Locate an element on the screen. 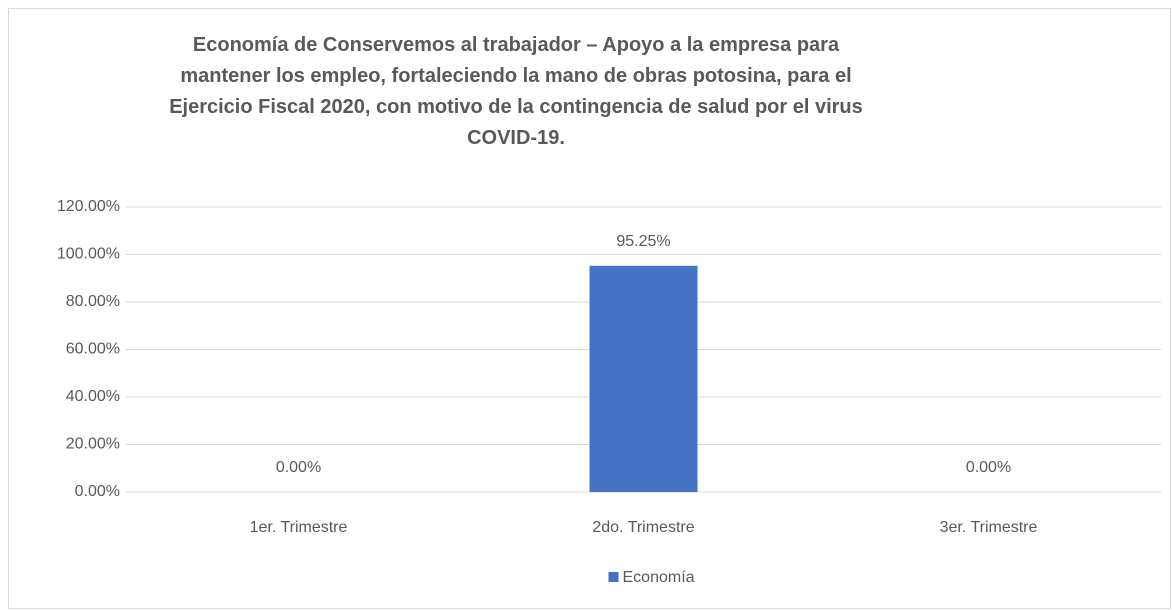  x-tick-label: 3er. Trimestre is located at coordinates (989, 527).